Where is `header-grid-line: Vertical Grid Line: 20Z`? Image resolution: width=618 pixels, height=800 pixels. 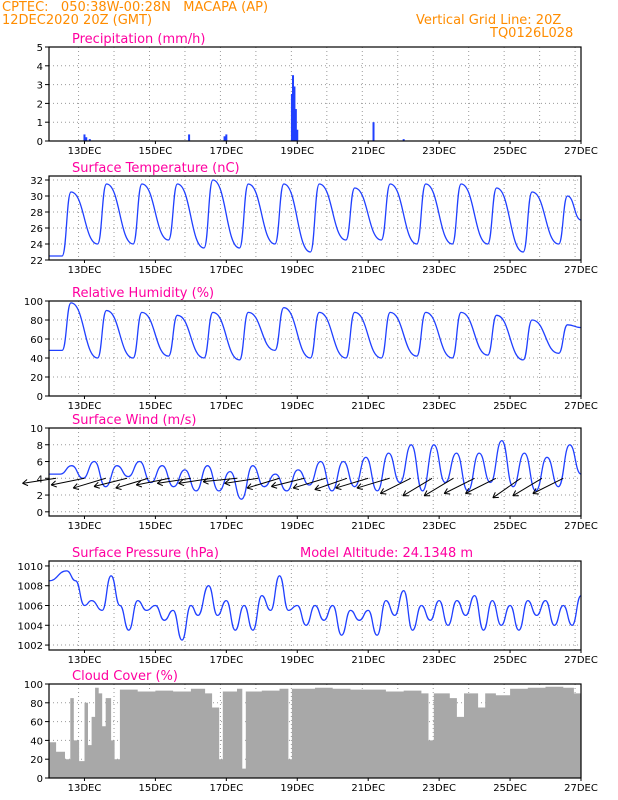 header-grid-line: Vertical Grid Line: 20Z is located at coordinates (489, 20).